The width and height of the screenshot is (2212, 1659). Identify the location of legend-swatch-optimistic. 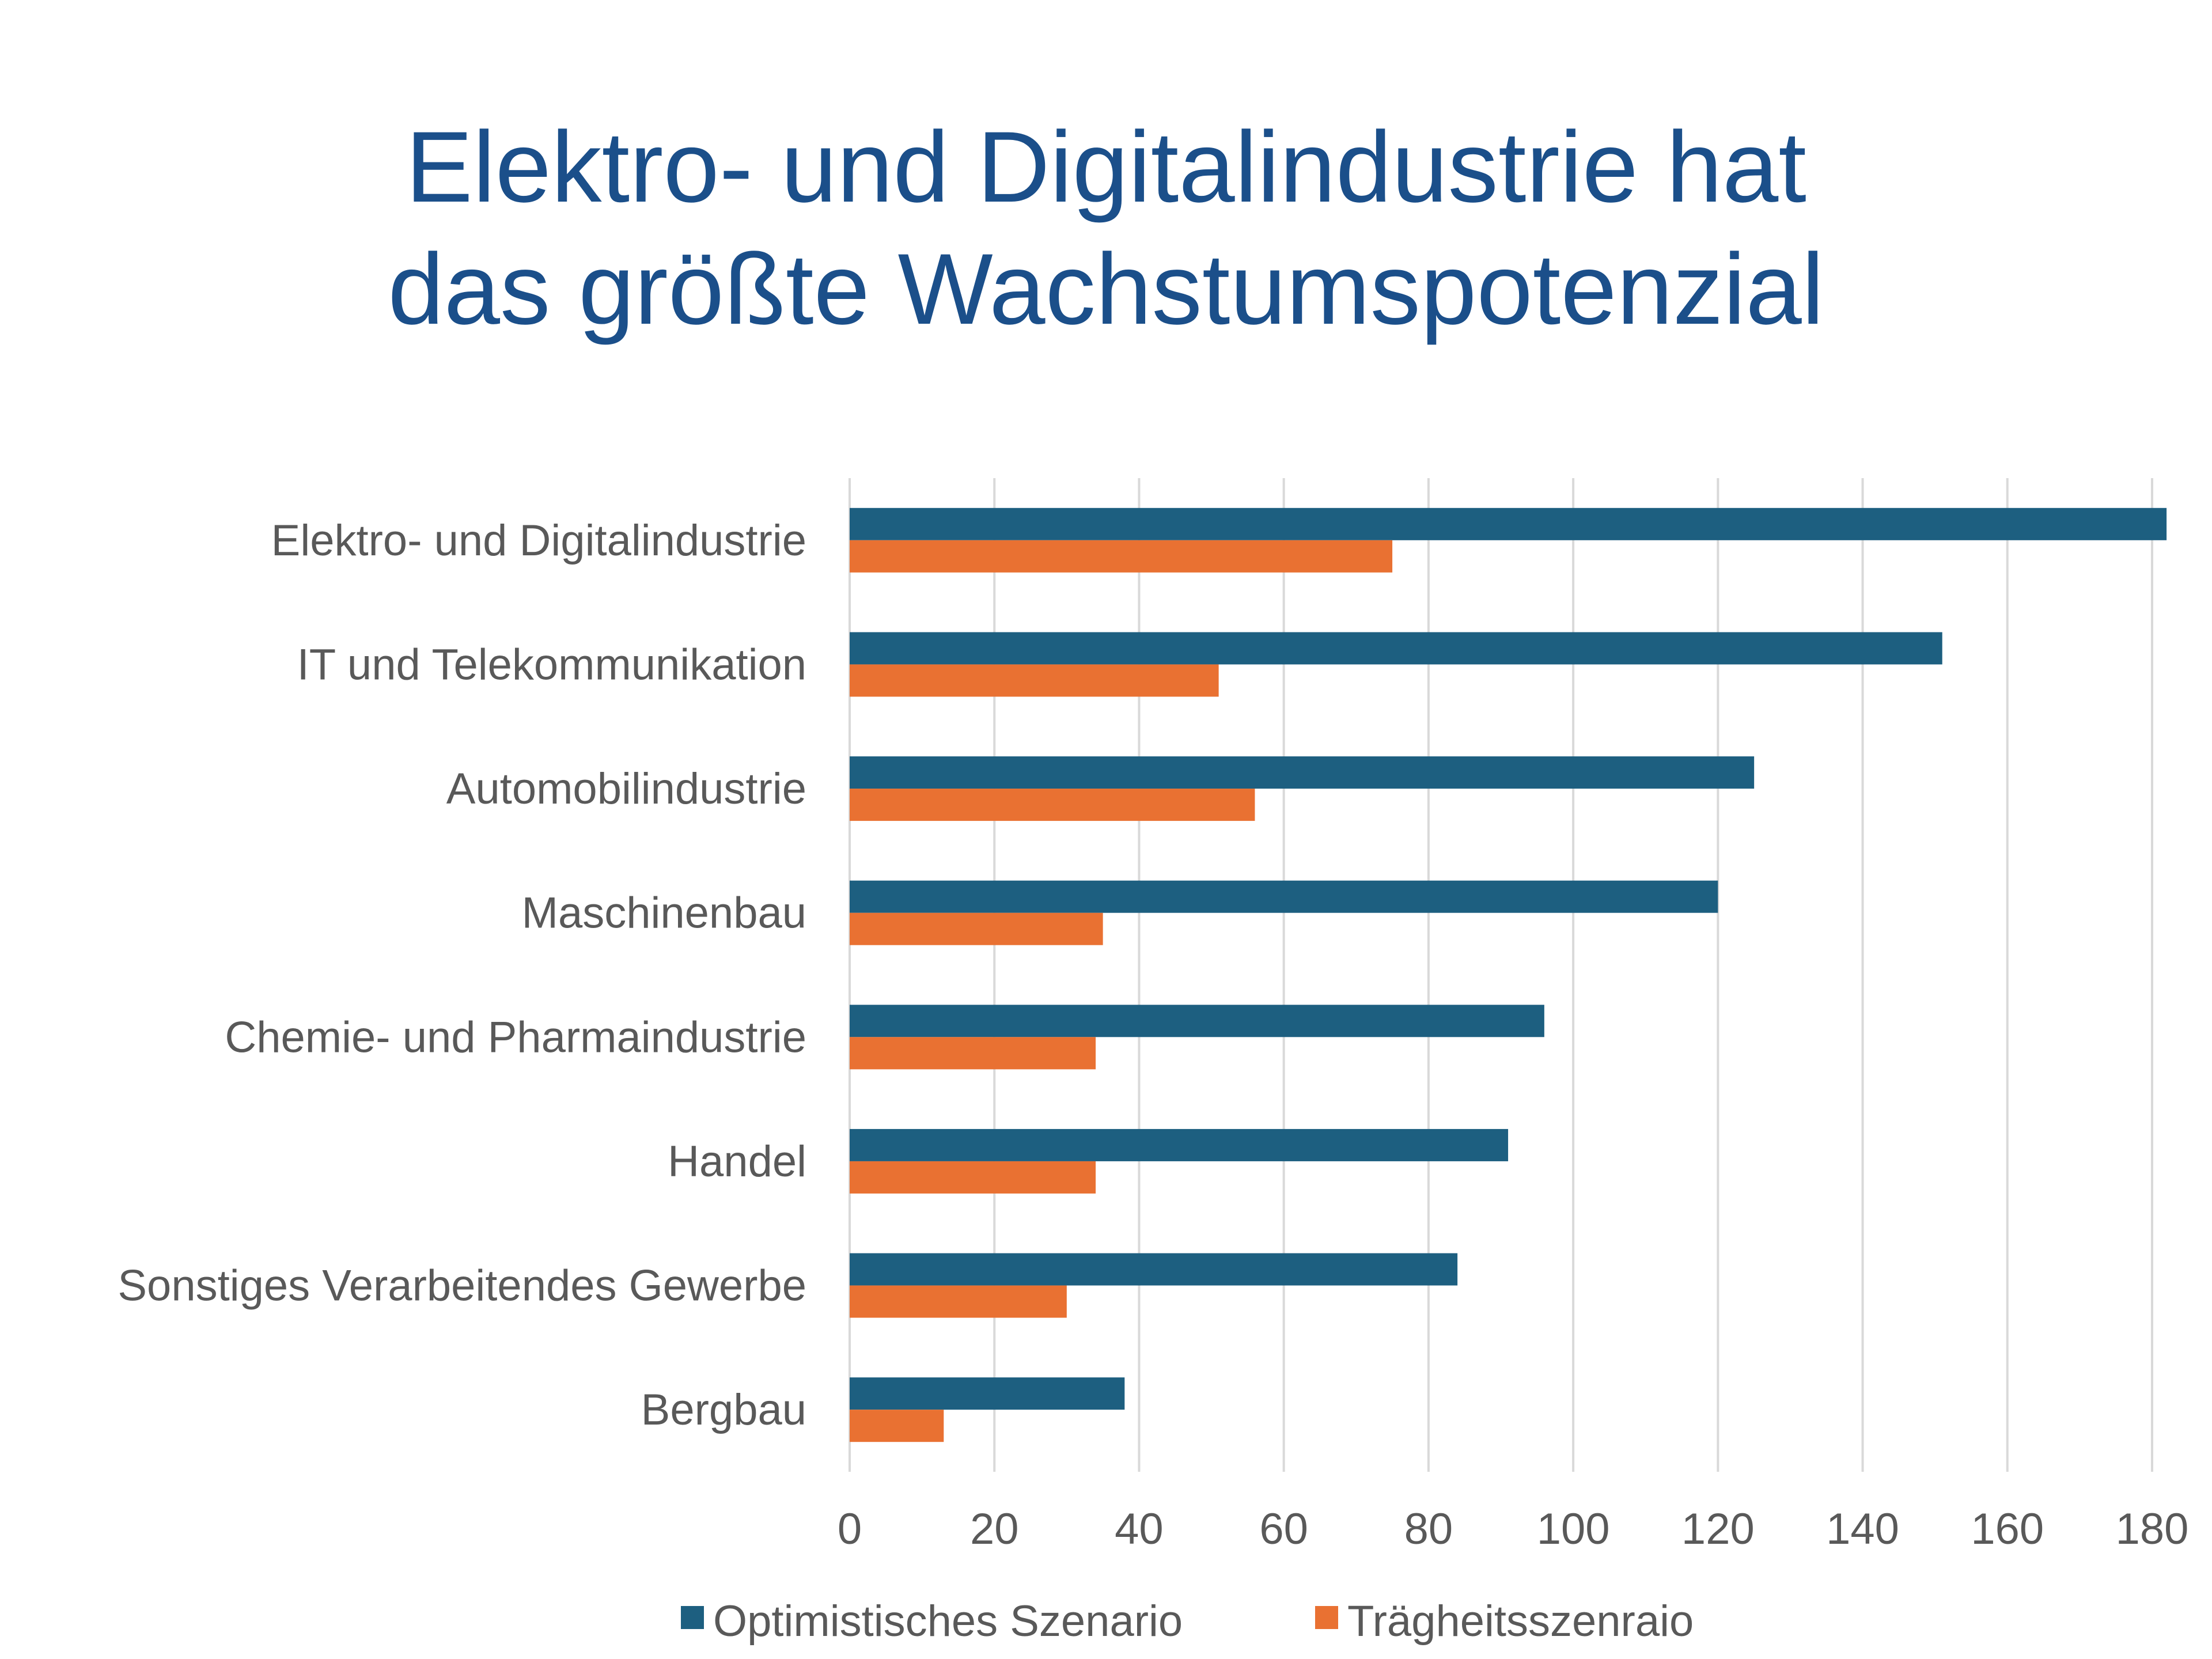
(692, 1617).